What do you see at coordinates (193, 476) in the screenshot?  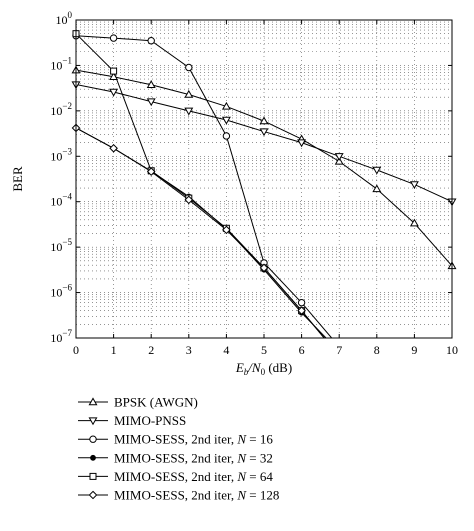 I see `legend-entry-4: MIMO-SESS, 2nd iter, N = 64` at bounding box center [193, 476].